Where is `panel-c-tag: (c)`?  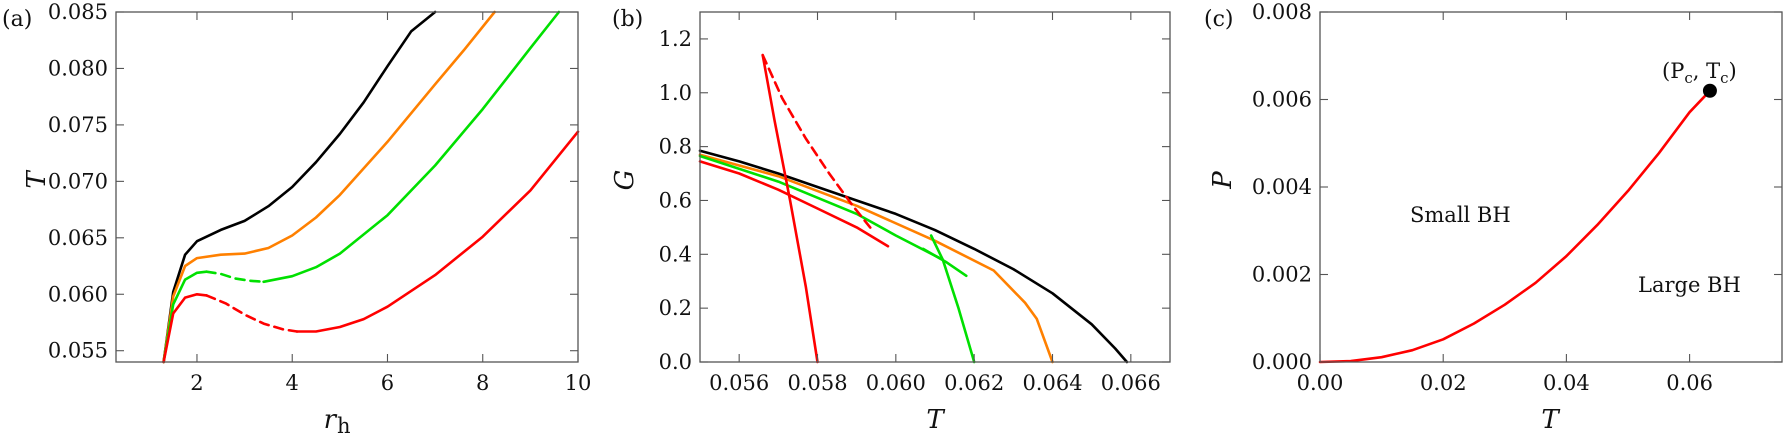 panel-c-tag: (c) is located at coordinates (1219, 19).